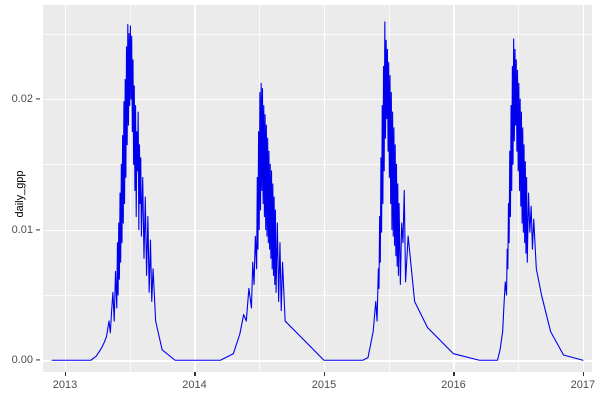 This screenshot has height=400, width=600. Describe the element at coordinates (65, 385) in the screenshot. I see `x-tick-label: 2013` at that location.